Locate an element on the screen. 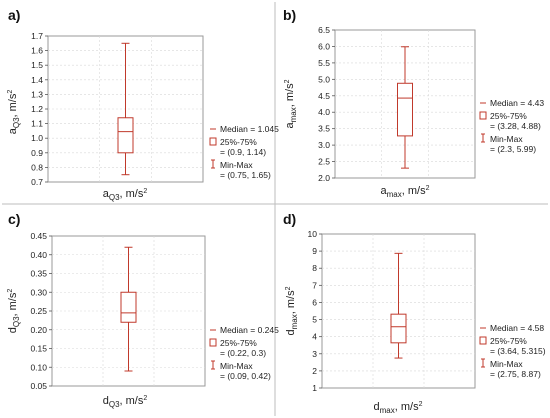 The width and height of the screenshot is (550, 418). y-tick-label: 1.4 is located at coordinates (37, 80).